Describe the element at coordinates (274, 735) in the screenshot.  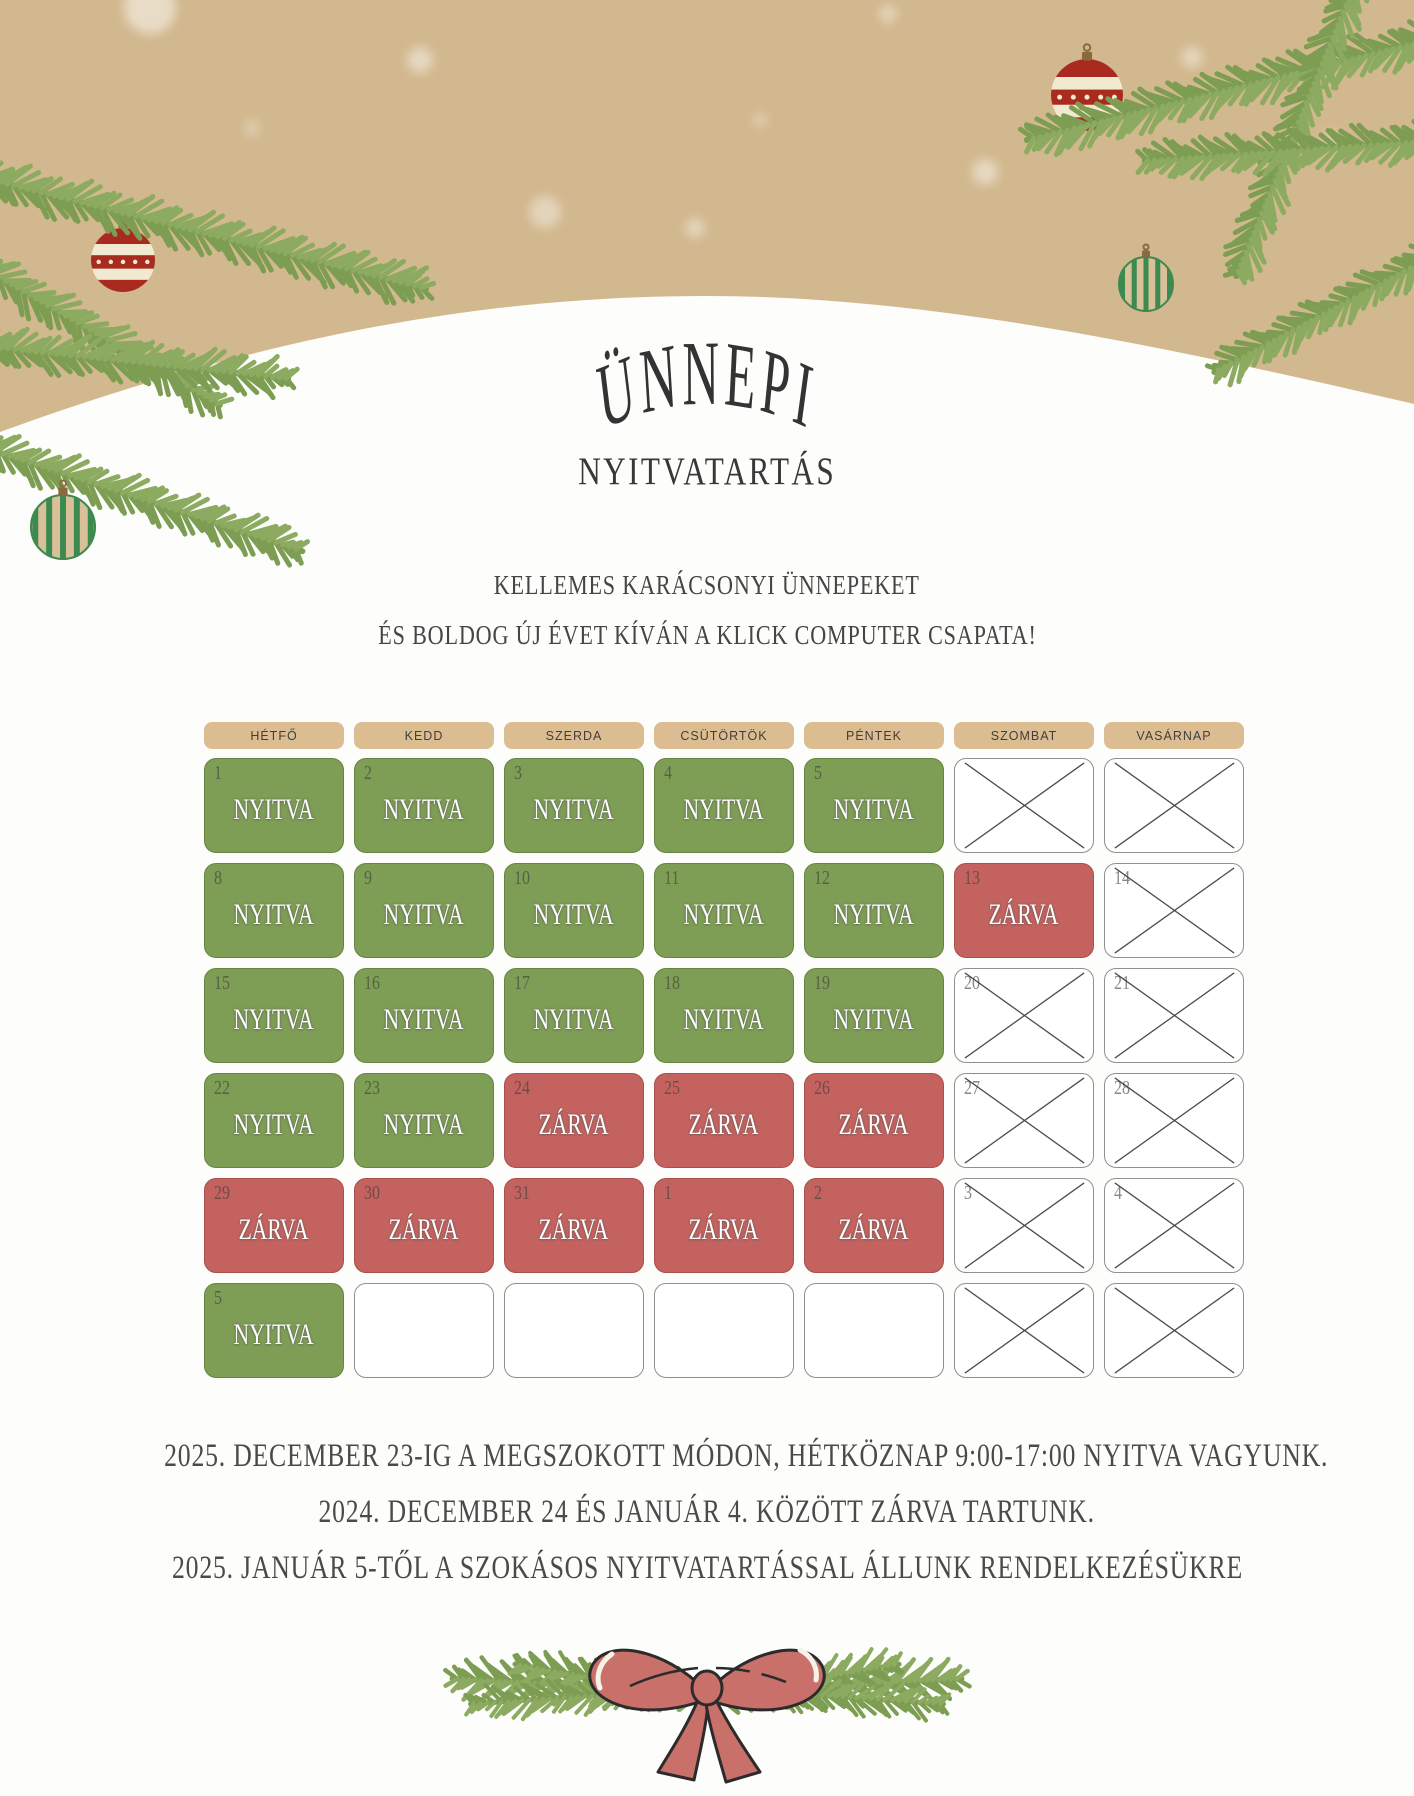
I see `day-header-pill: HÉTFŐ` at that location.